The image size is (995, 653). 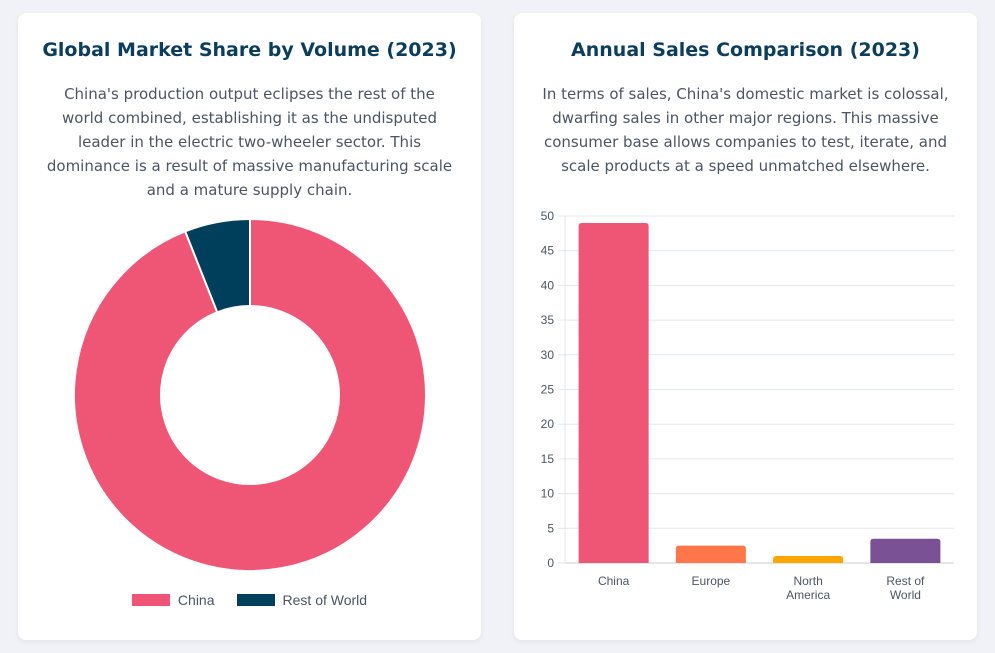 What do you see at coordinates (255, 600) in the screenshot?
I see `legend-swatch-rest-of-world` at bounding box center [255, 600].